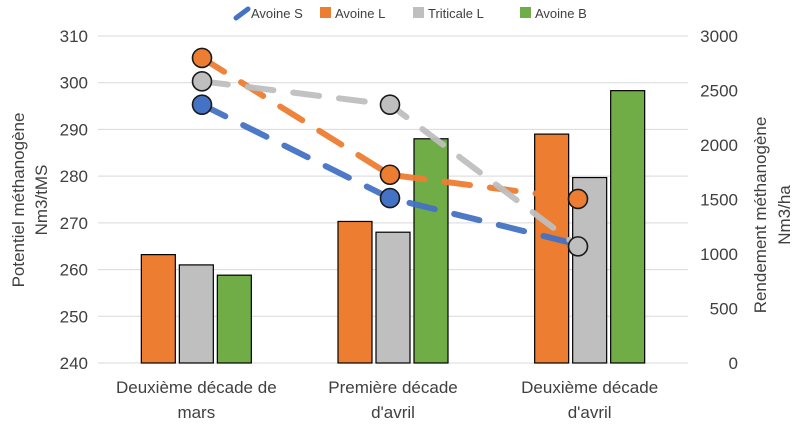 The height and width of the screenshot is (428, 800). Describe the element at coordinates (760, 215) in the screenshot. I see `right-axis-title: Rendement méthanogène` at that location.